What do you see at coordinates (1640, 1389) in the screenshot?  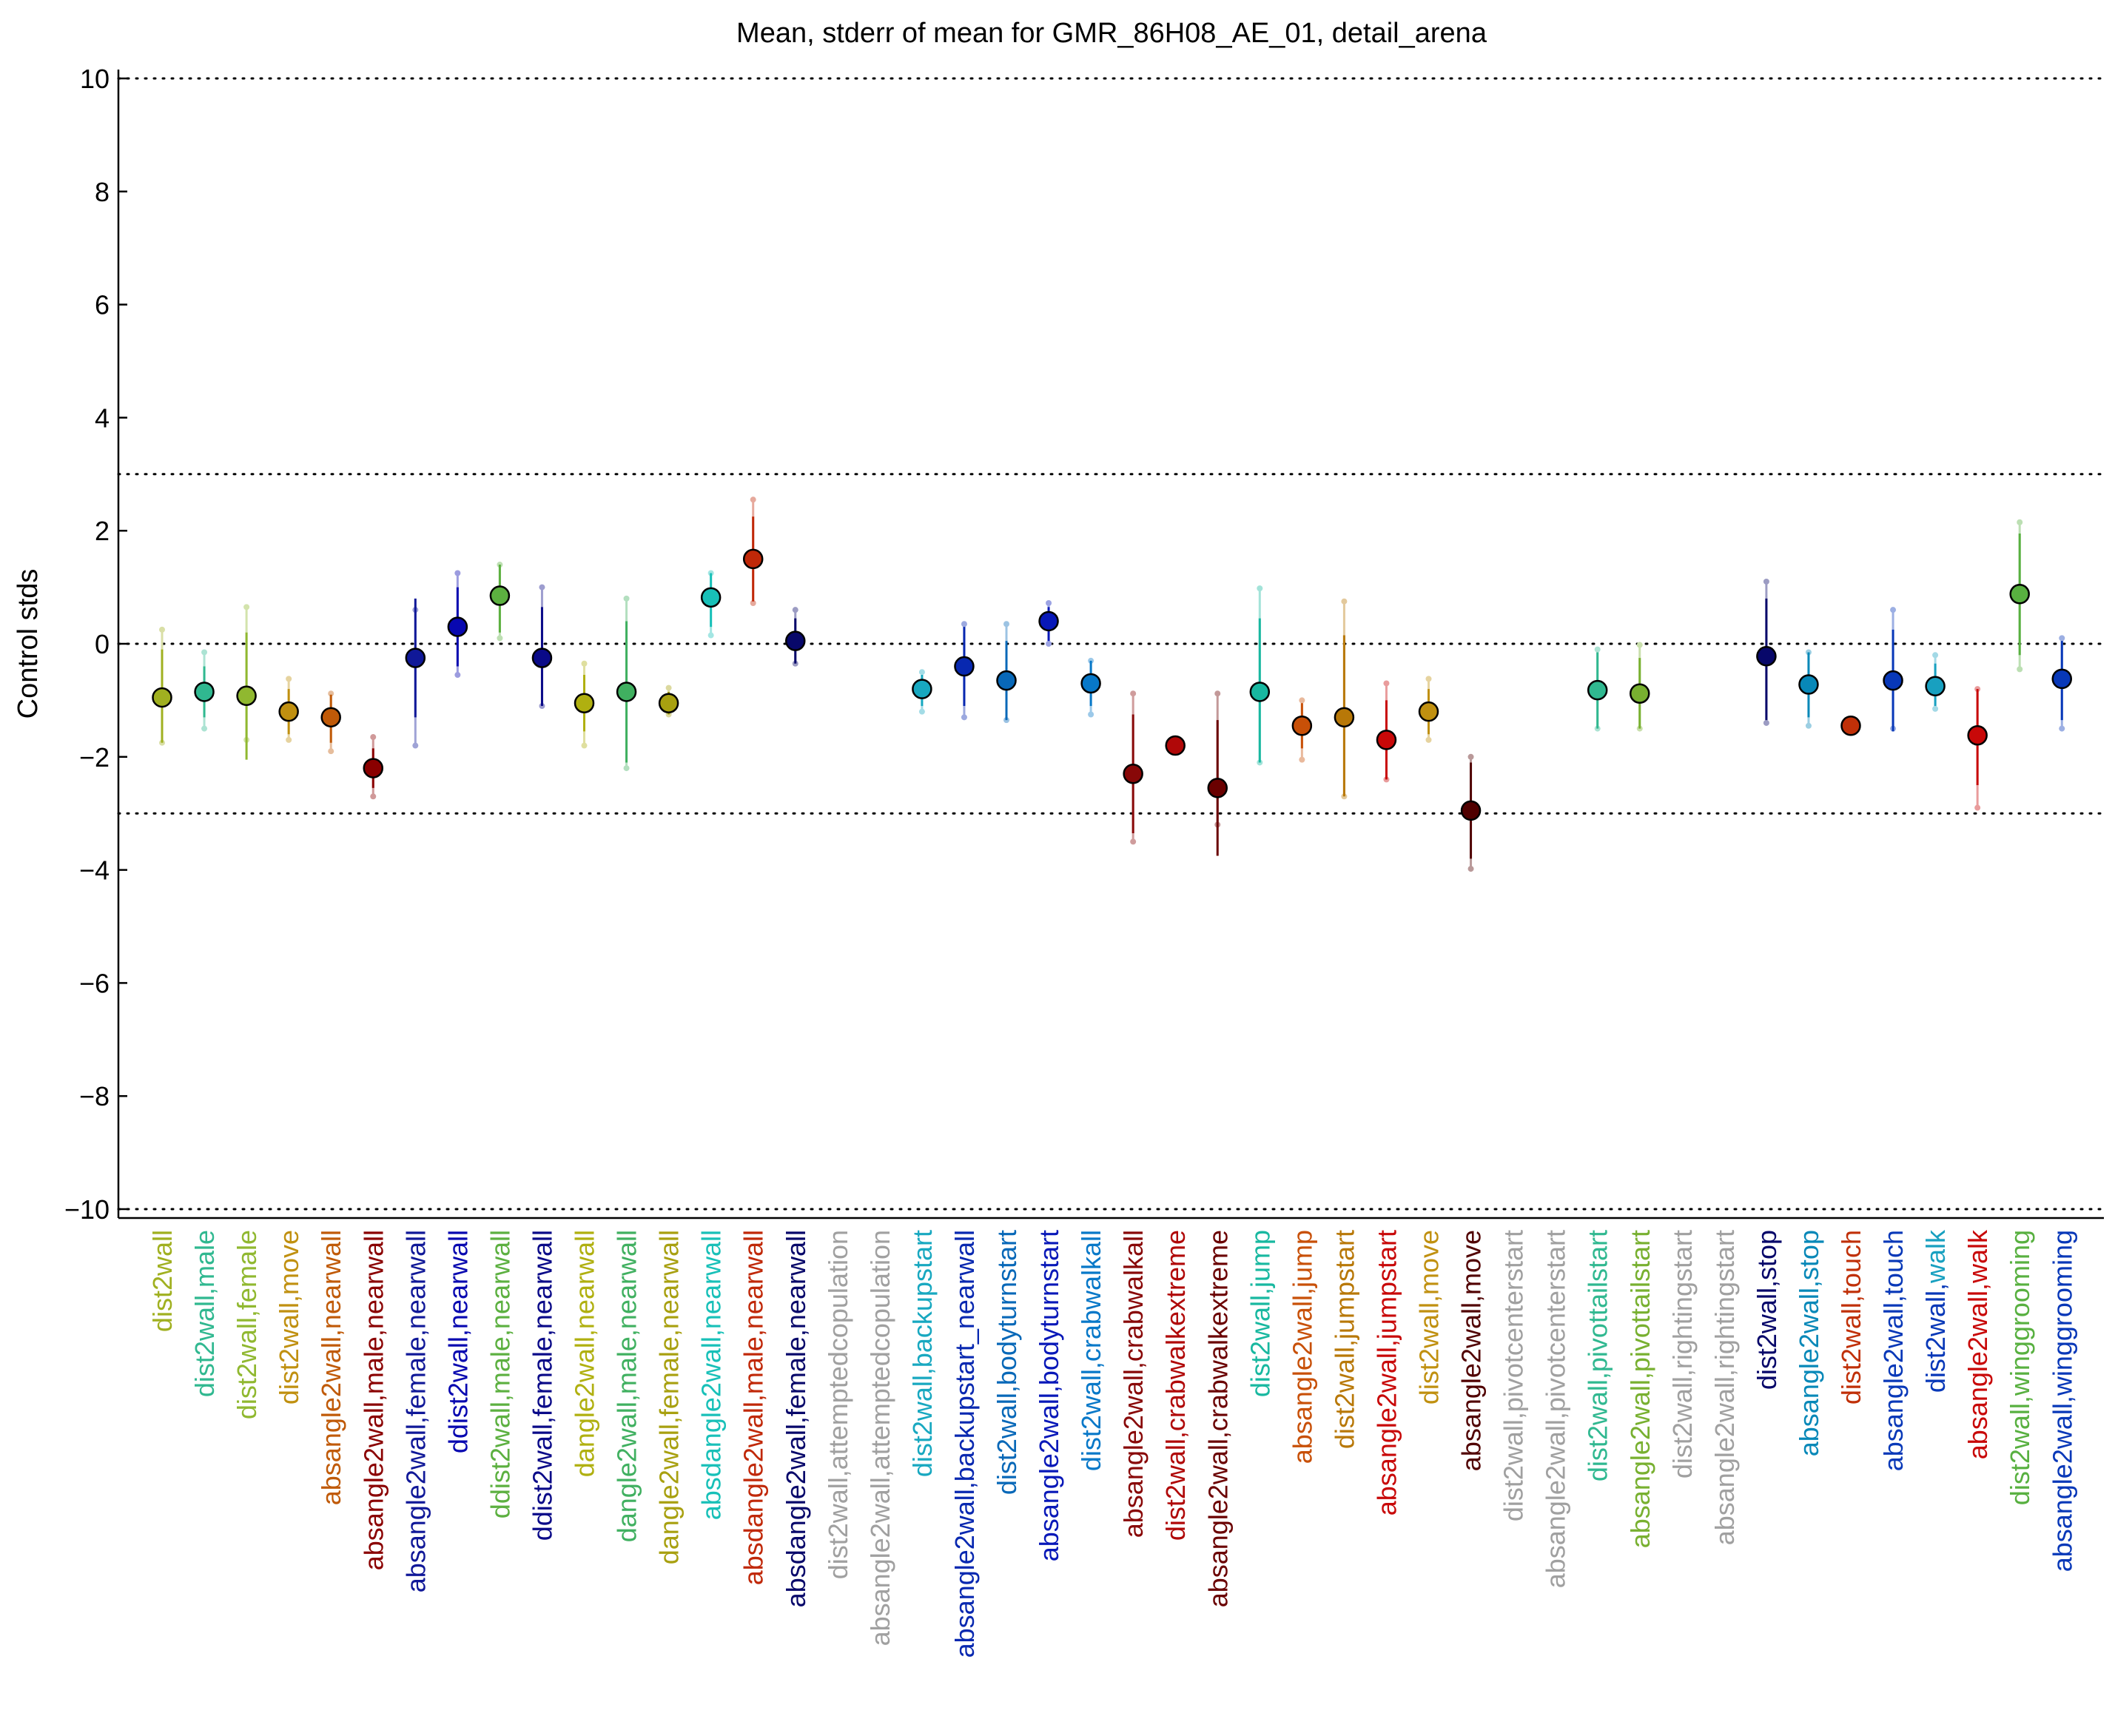 I see `x-tick-label: absangle2wall,pivottailstart` at bounding box center [1640, 1389].